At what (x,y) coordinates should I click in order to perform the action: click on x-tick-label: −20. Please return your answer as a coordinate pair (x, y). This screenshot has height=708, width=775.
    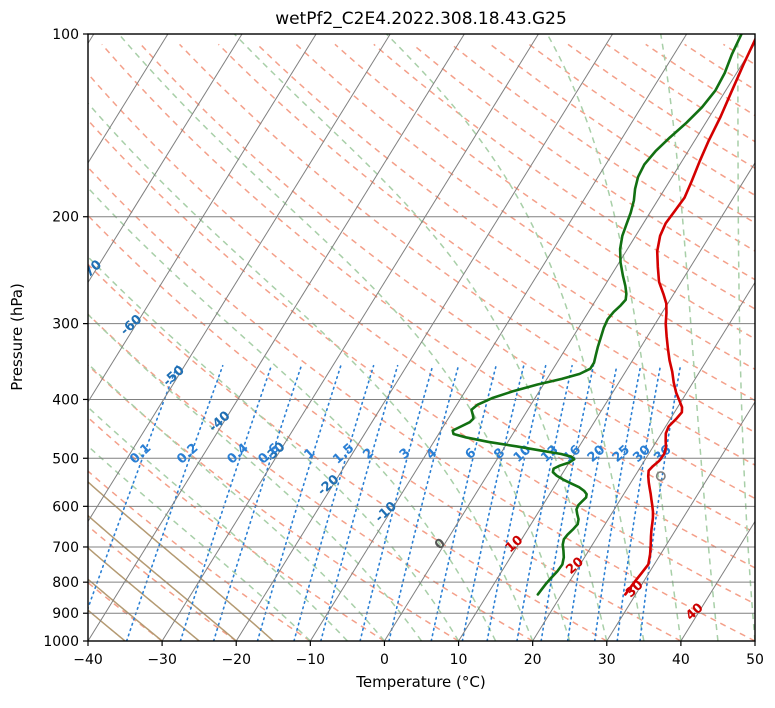
    Looking at the image, I should click on (236, 660).